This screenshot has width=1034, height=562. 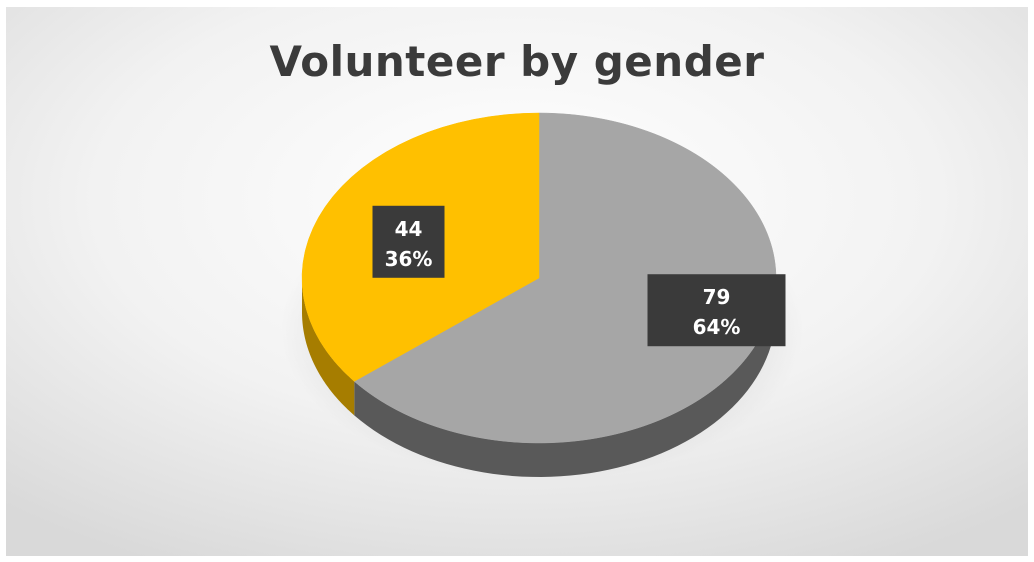 What do you see at coordinates (409, 259) in the screenshot?
I see `data-label-percent: 36%` at bounding box center [409, 259].